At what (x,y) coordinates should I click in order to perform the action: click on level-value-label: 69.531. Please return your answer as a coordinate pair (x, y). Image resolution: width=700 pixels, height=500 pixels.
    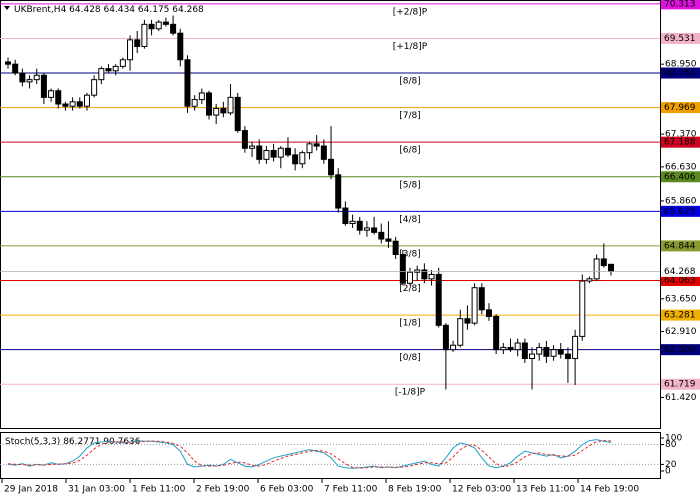
    Looking at the image, I should click on (680, 39).